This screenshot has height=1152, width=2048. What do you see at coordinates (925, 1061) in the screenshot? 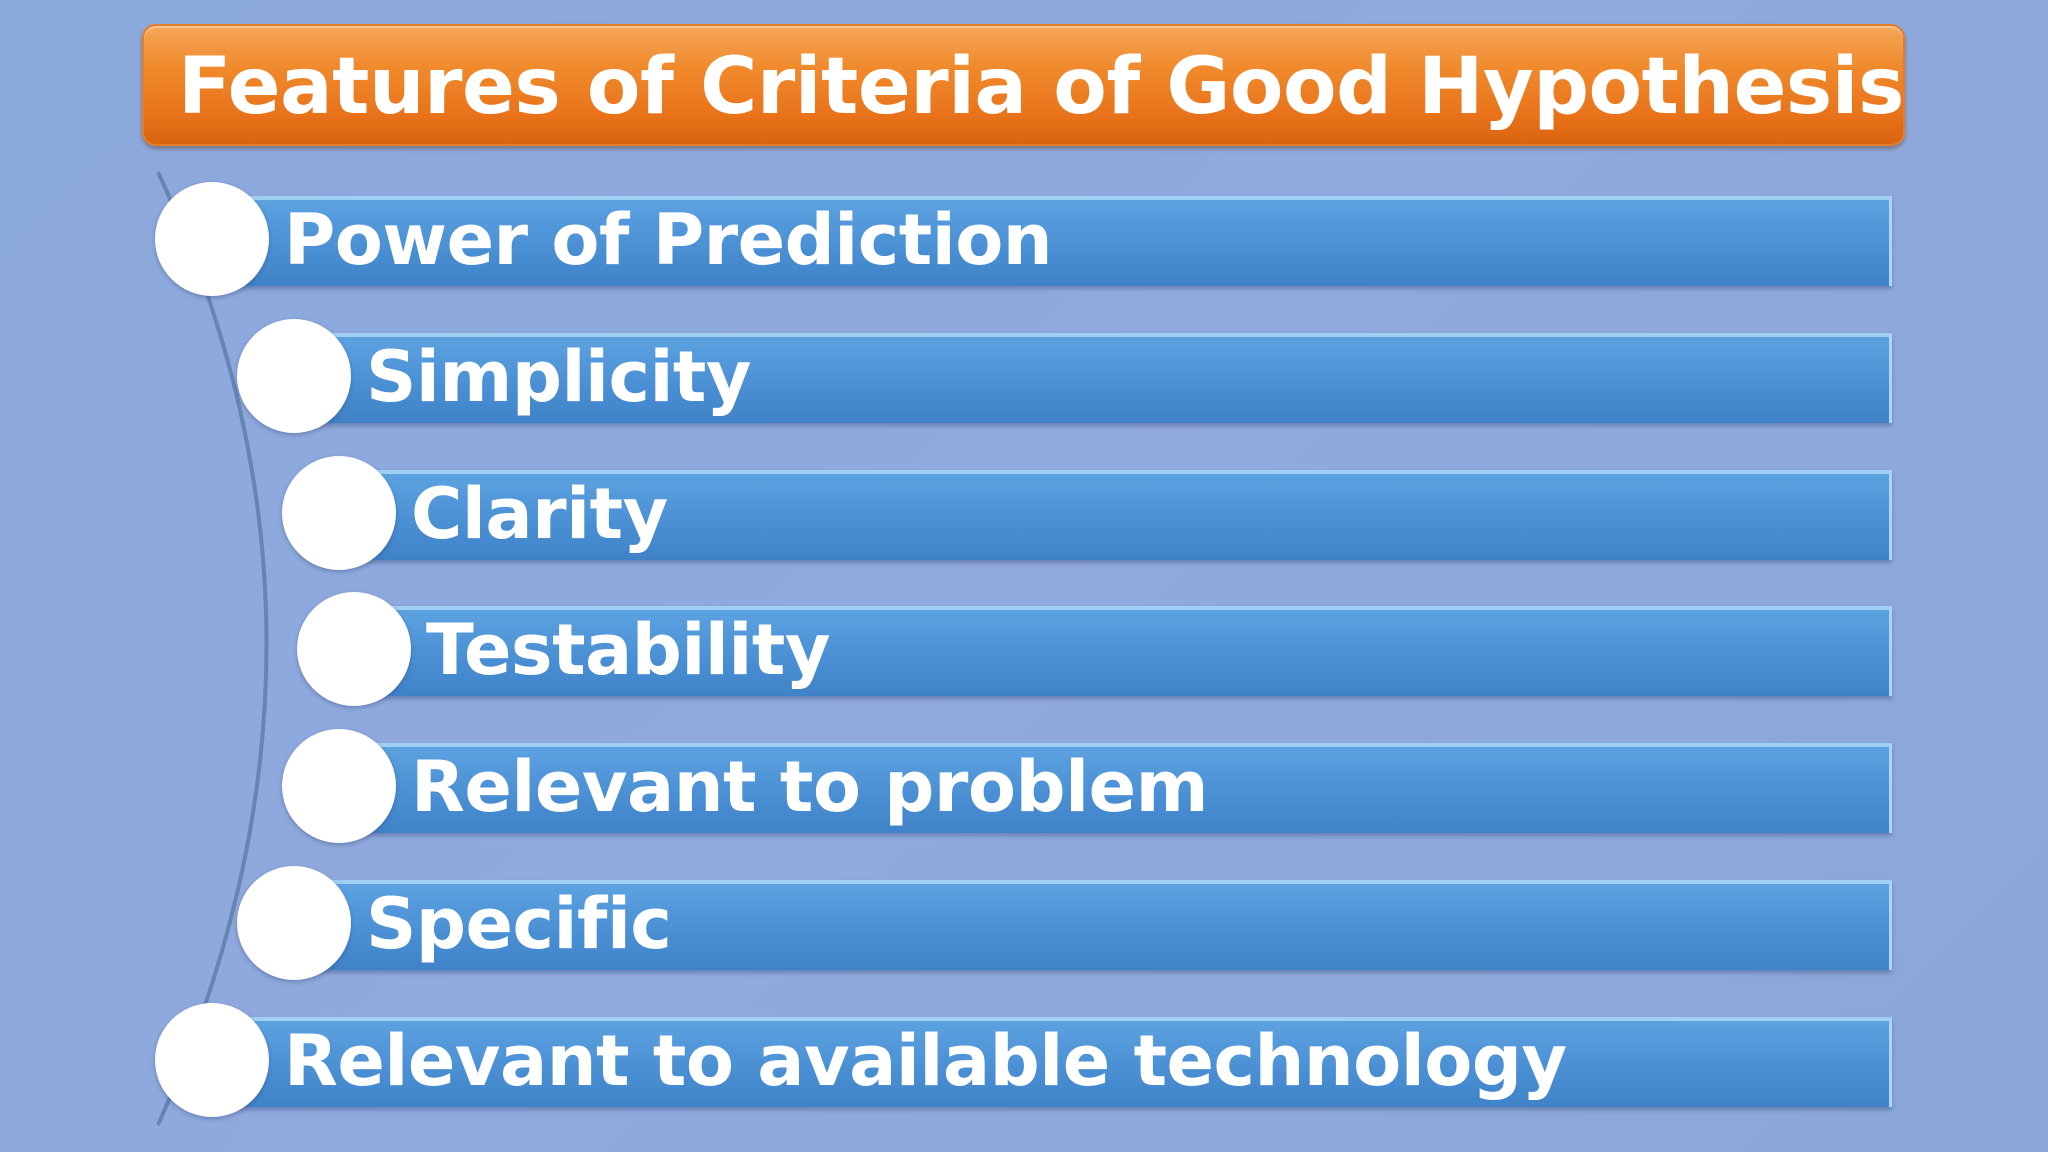
I see `item-label: Relevant to available technology` at bounding box center [925, 1061].